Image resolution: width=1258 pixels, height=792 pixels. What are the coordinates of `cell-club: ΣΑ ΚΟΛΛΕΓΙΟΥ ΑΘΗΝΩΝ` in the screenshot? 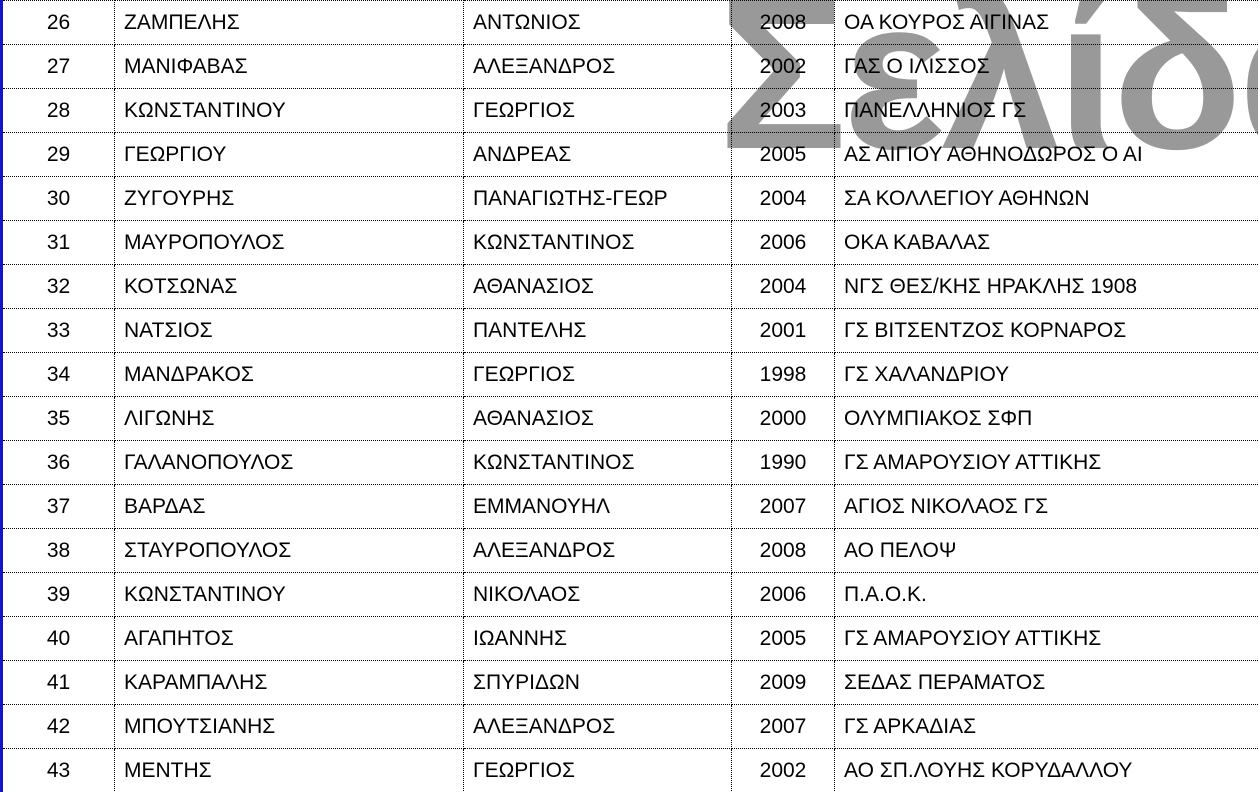 It's located at (1046, 198).